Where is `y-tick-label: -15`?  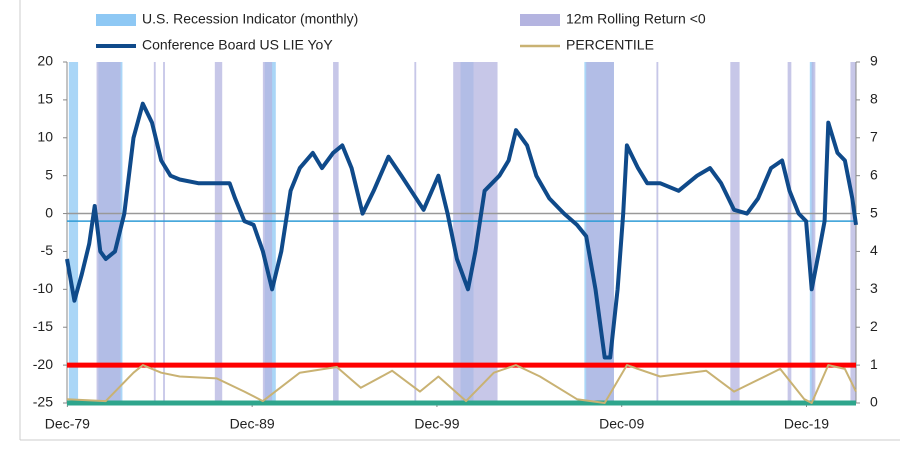
y-tick-label: -15 is located at coordinates (43, 326).